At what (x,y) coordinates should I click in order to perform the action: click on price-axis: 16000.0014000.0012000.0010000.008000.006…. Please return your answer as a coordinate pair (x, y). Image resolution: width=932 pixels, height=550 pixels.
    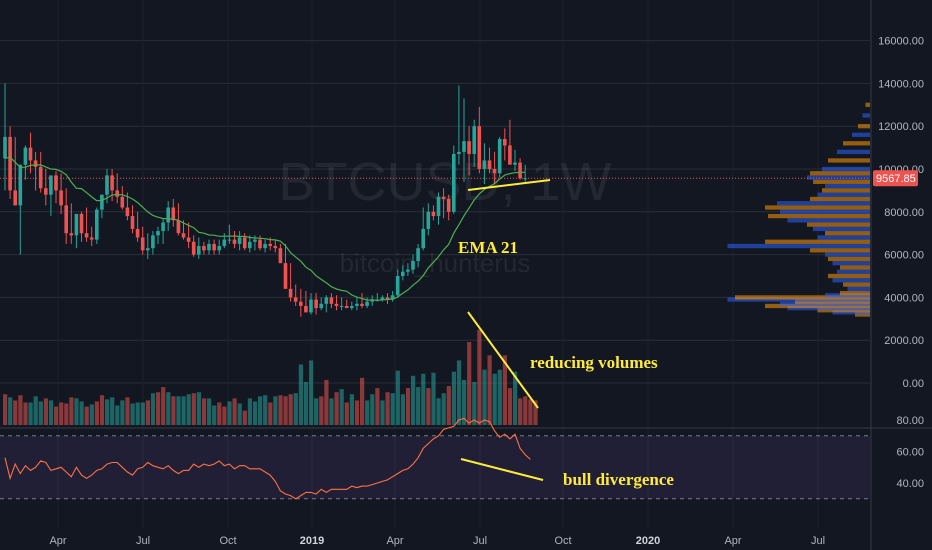
    Looking at the image, I should click on (901, 213).